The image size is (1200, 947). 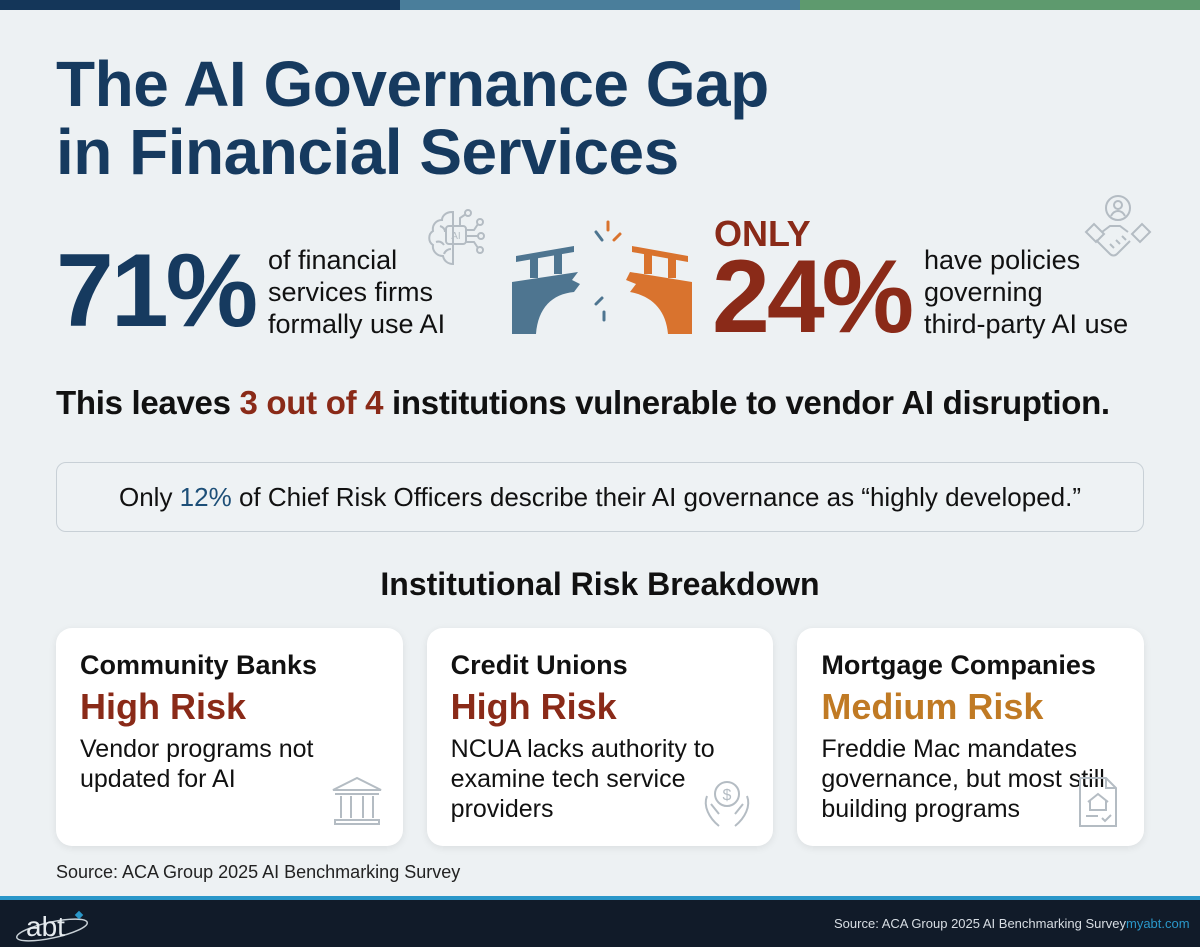 I want to click on callout-text: Only, so click(x=149, y=496).